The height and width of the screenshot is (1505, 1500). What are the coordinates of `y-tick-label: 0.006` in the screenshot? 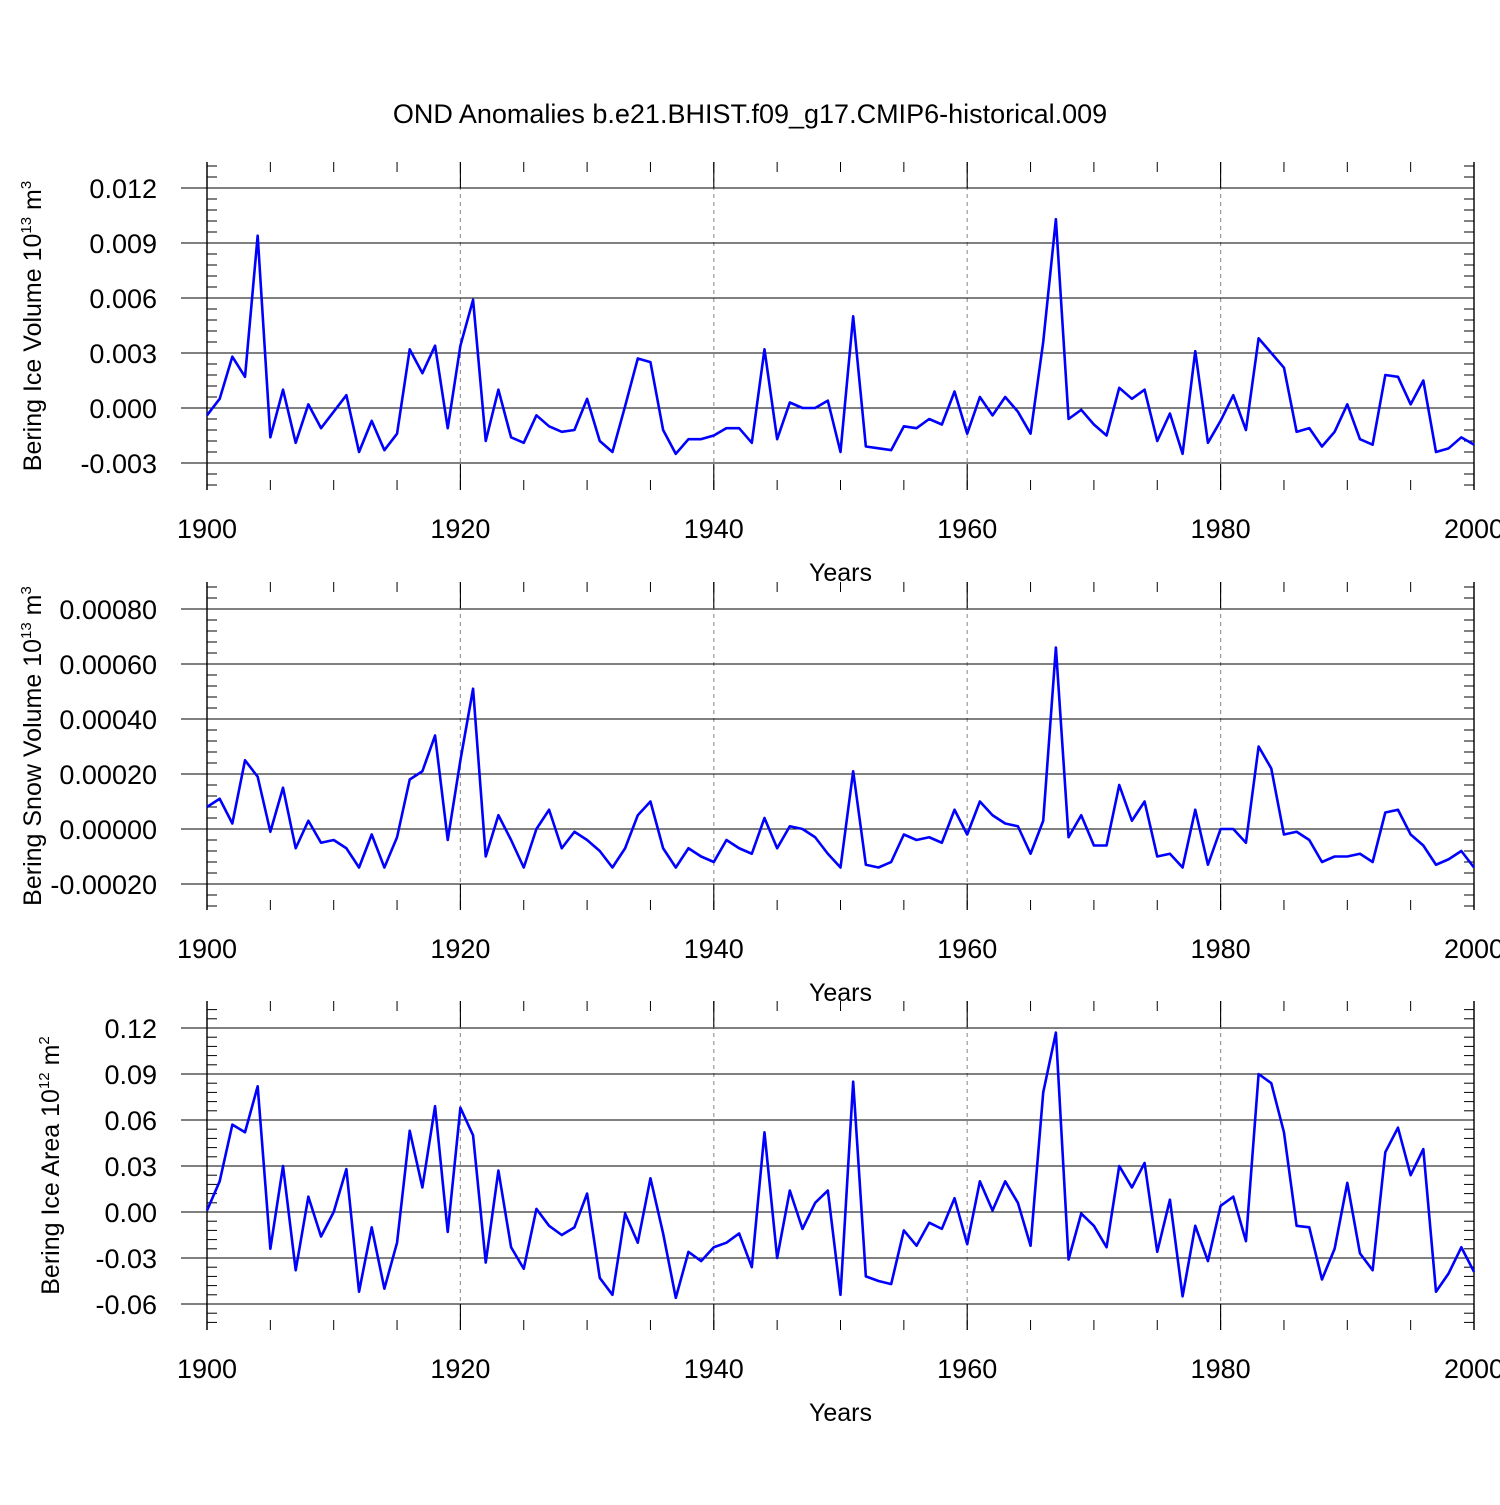 It's located at (123, 299).